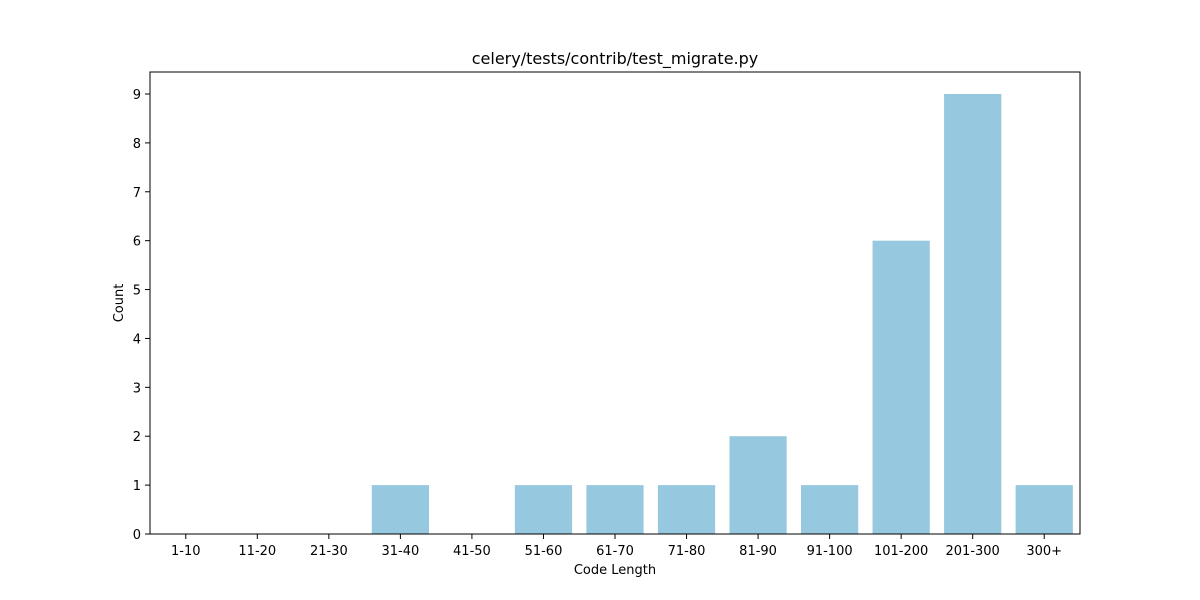 The image size is (1200, 600). I want to click on x-tick-label: 1-10, so click(186, 551).